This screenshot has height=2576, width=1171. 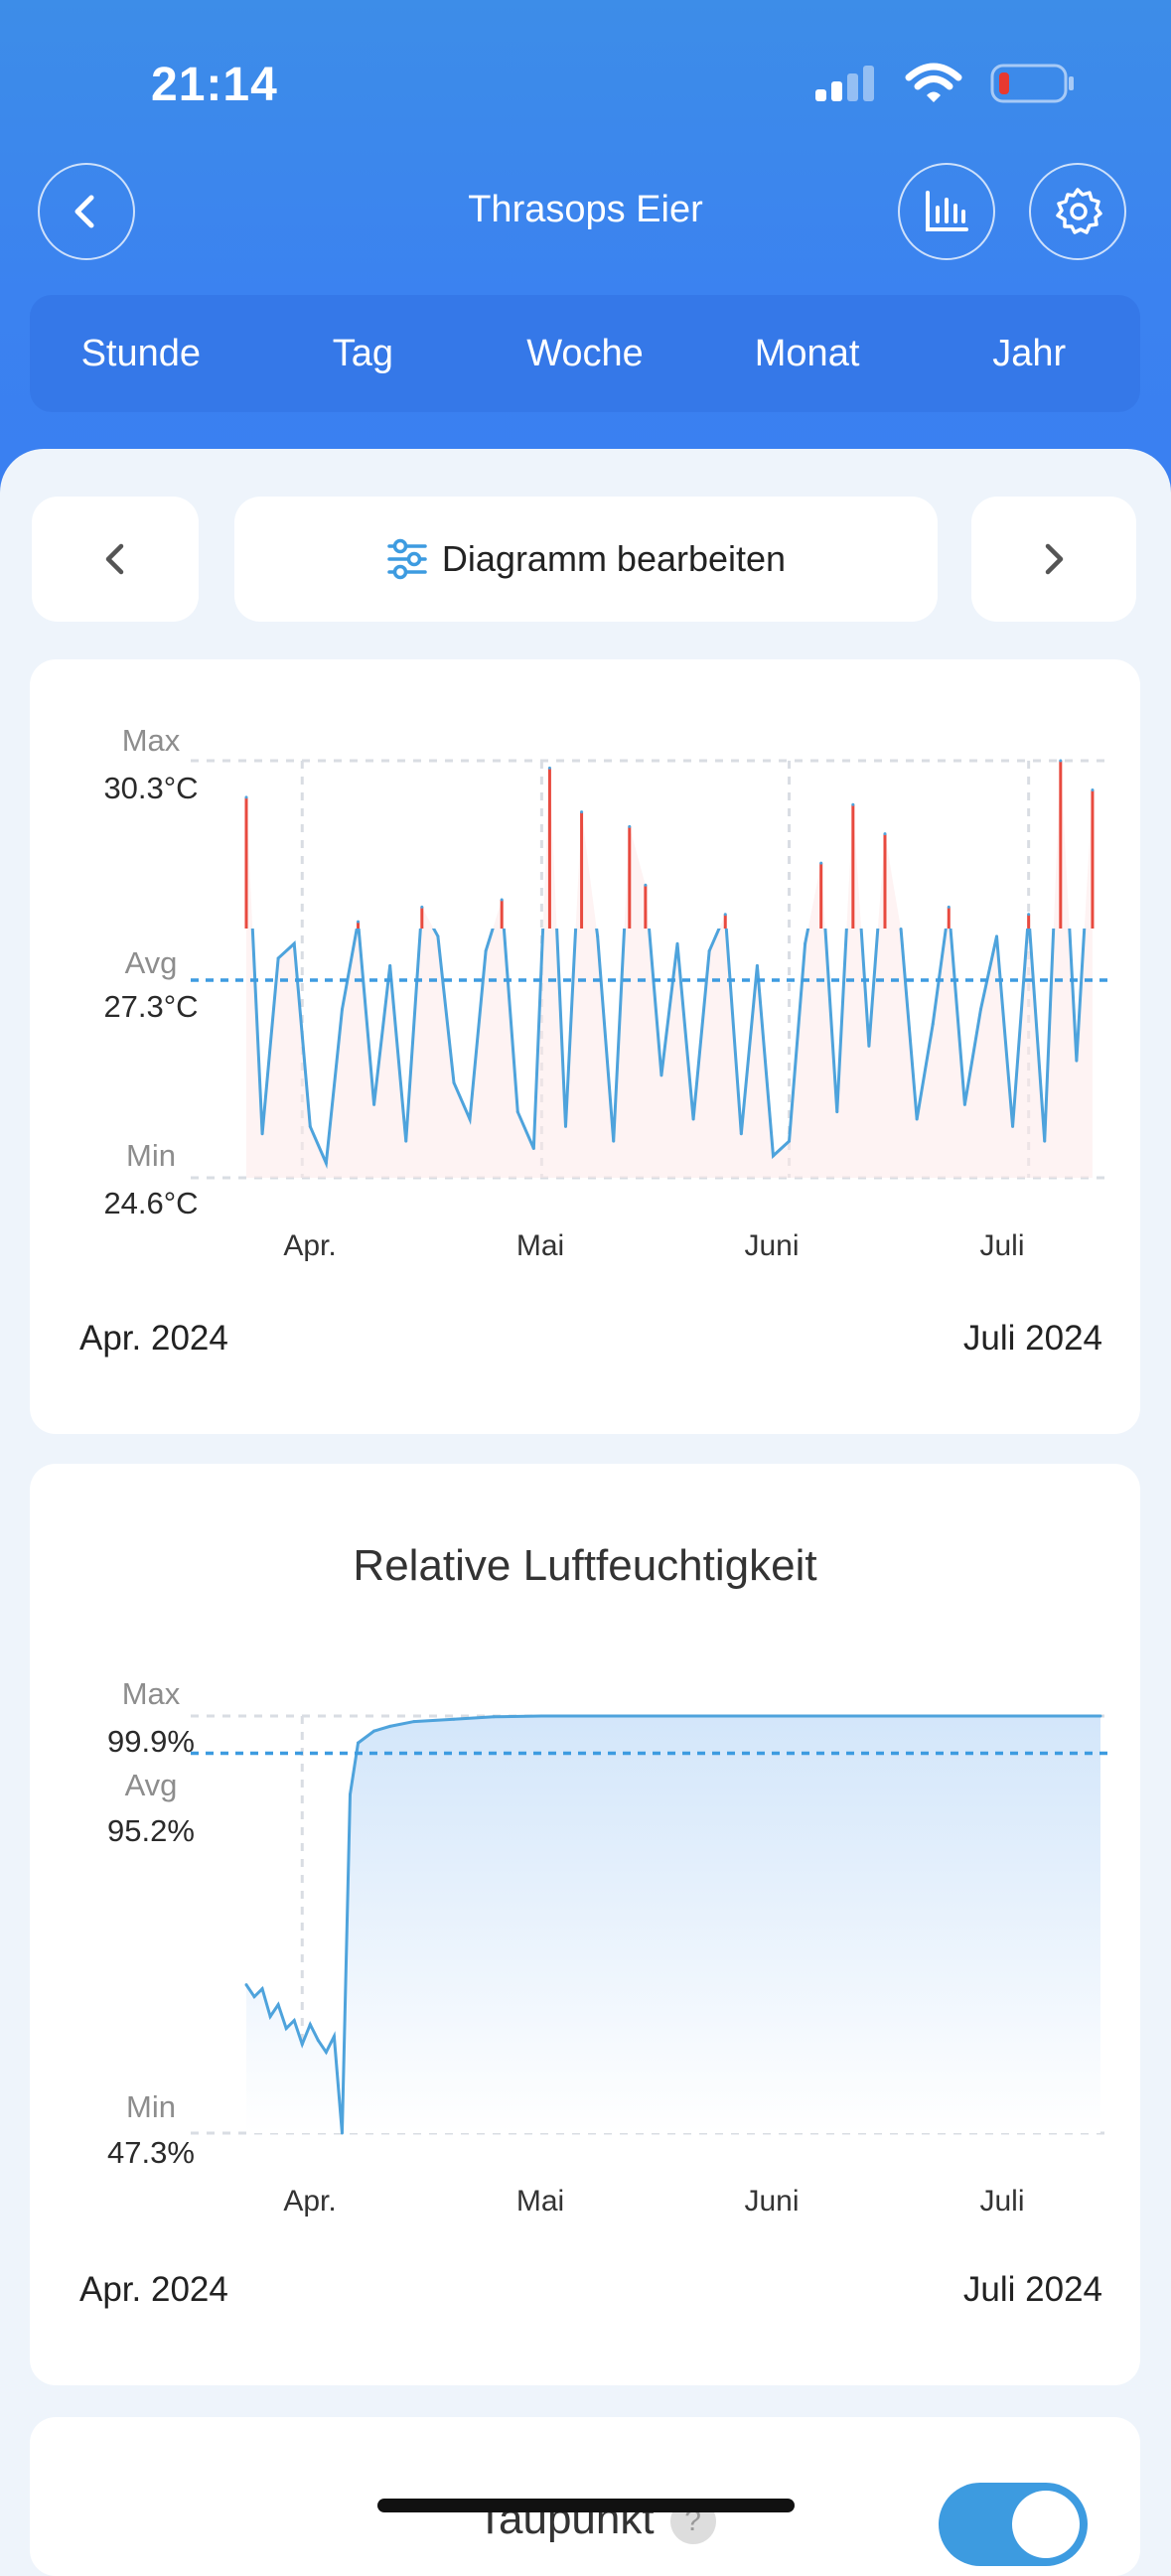 I want to click on temp-avg-key: Avg, so click(x=151, y=963).